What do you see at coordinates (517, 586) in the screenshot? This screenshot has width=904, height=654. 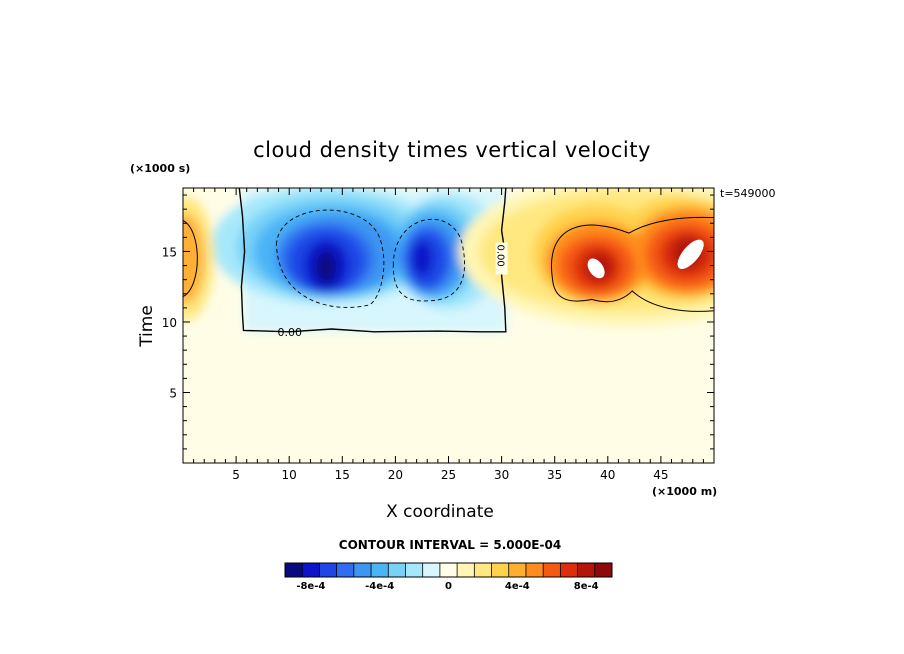 I see `colorbar-tick-label: 4e-4` at bounding box center [517, 586].